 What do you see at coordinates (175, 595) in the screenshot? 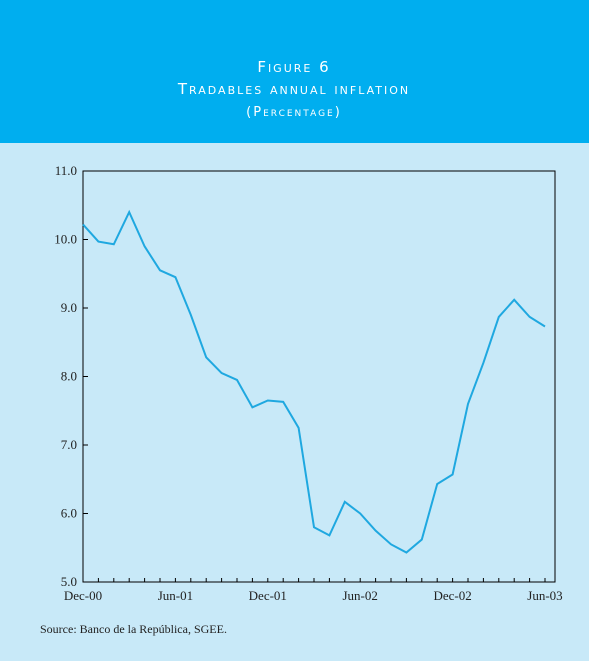
I see `x-tick-label: Jun-01` at bounding box center [175, 595].